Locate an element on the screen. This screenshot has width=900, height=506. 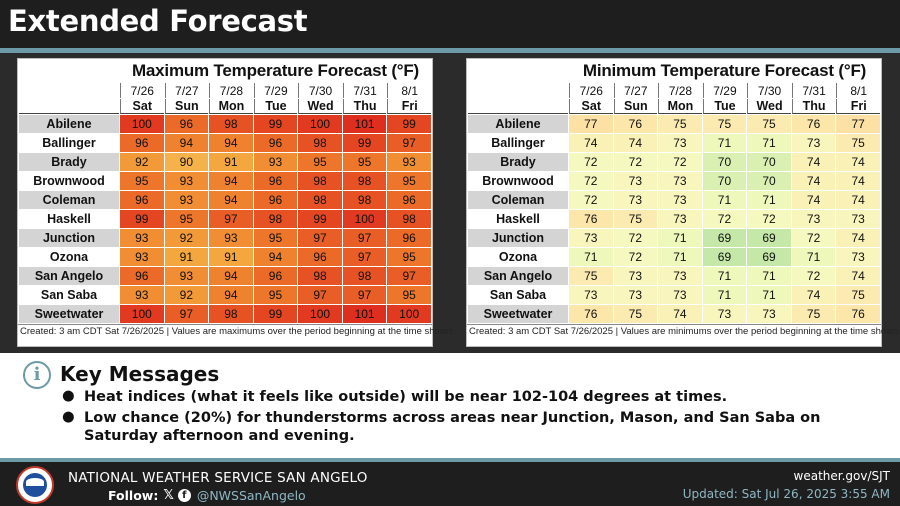
day-header: Fri is located at coordinates (409, 106).